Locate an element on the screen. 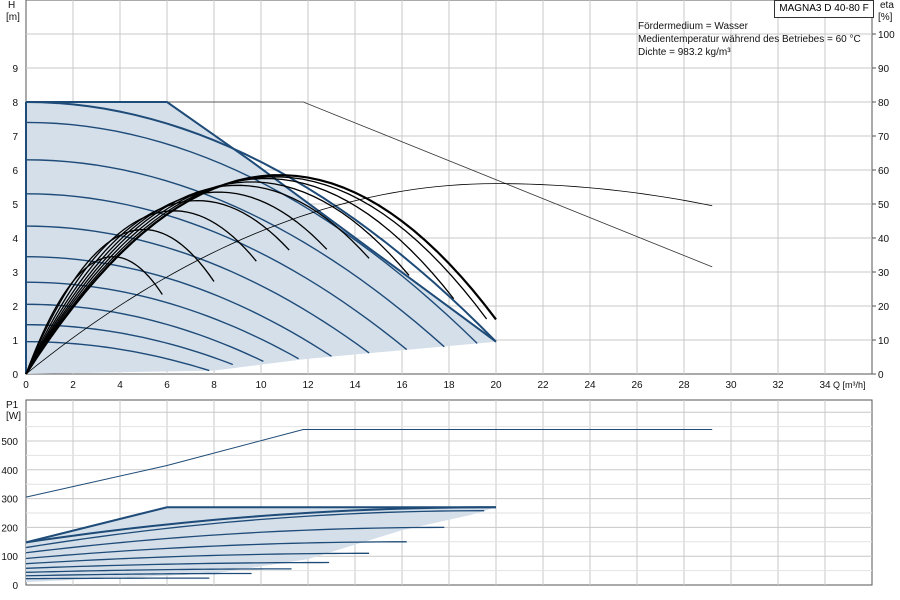  y-tick-label: 7 is located at coordinates (15, 137).